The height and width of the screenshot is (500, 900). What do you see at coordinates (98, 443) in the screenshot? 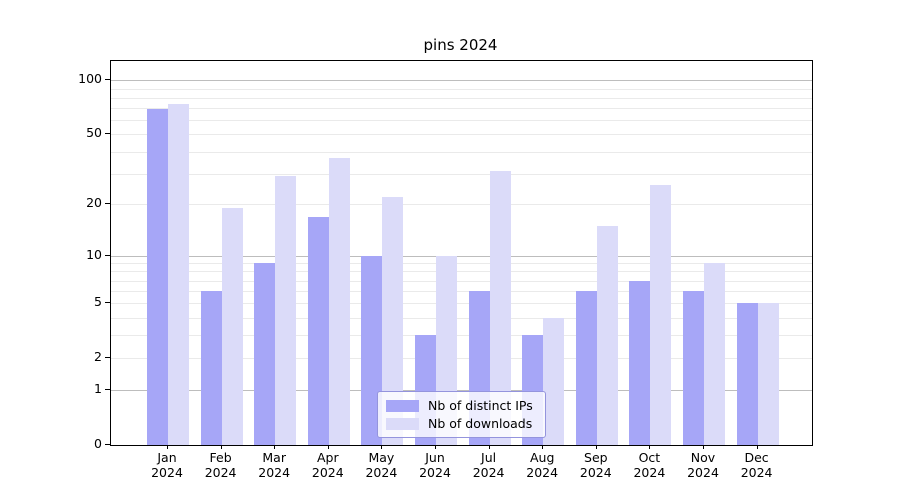
I see `y-tick-label: 0` at bounding box center [98, 443].